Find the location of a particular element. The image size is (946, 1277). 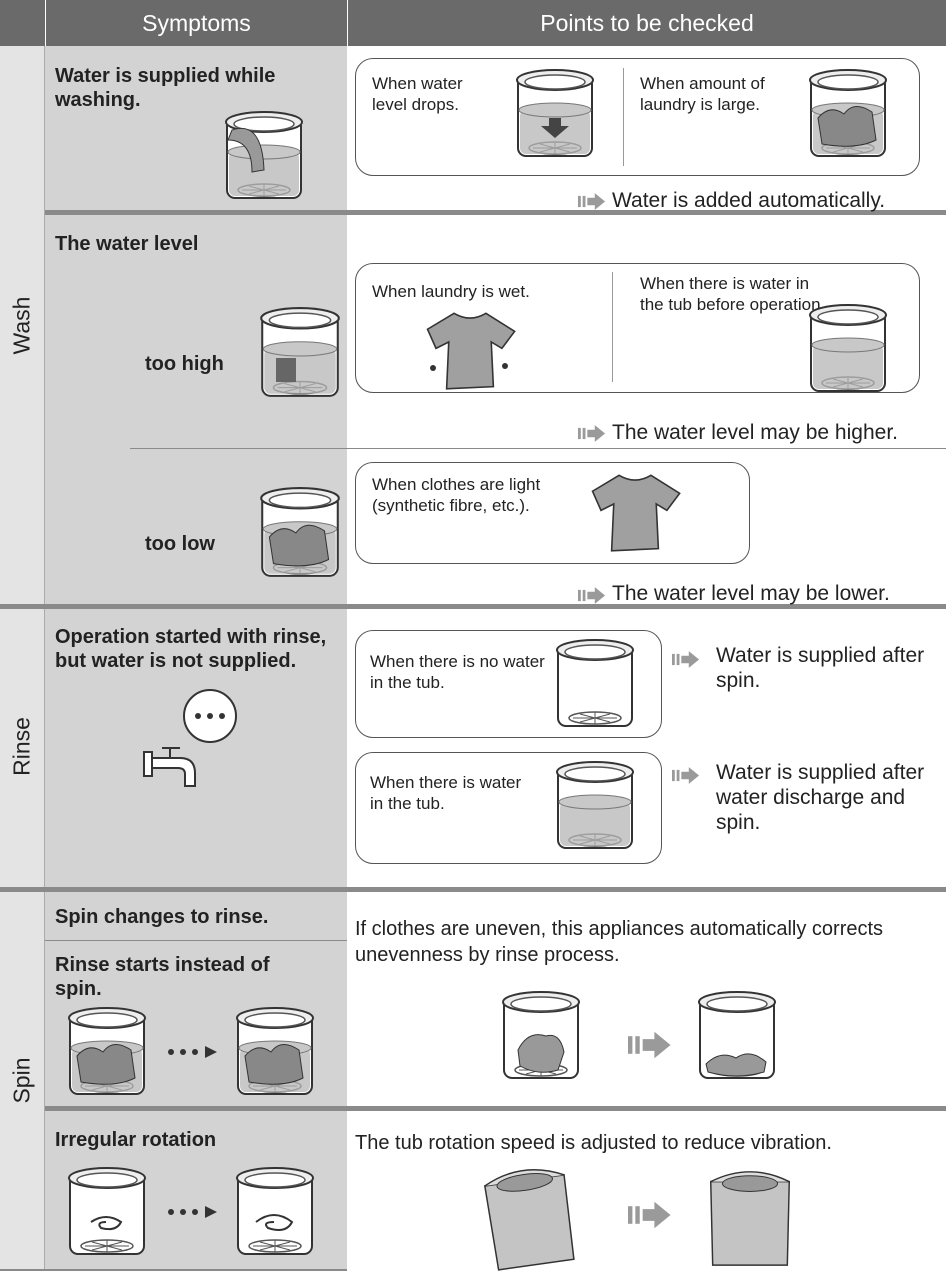

header-points: Points to be checked is located at coordinates (647, 23).